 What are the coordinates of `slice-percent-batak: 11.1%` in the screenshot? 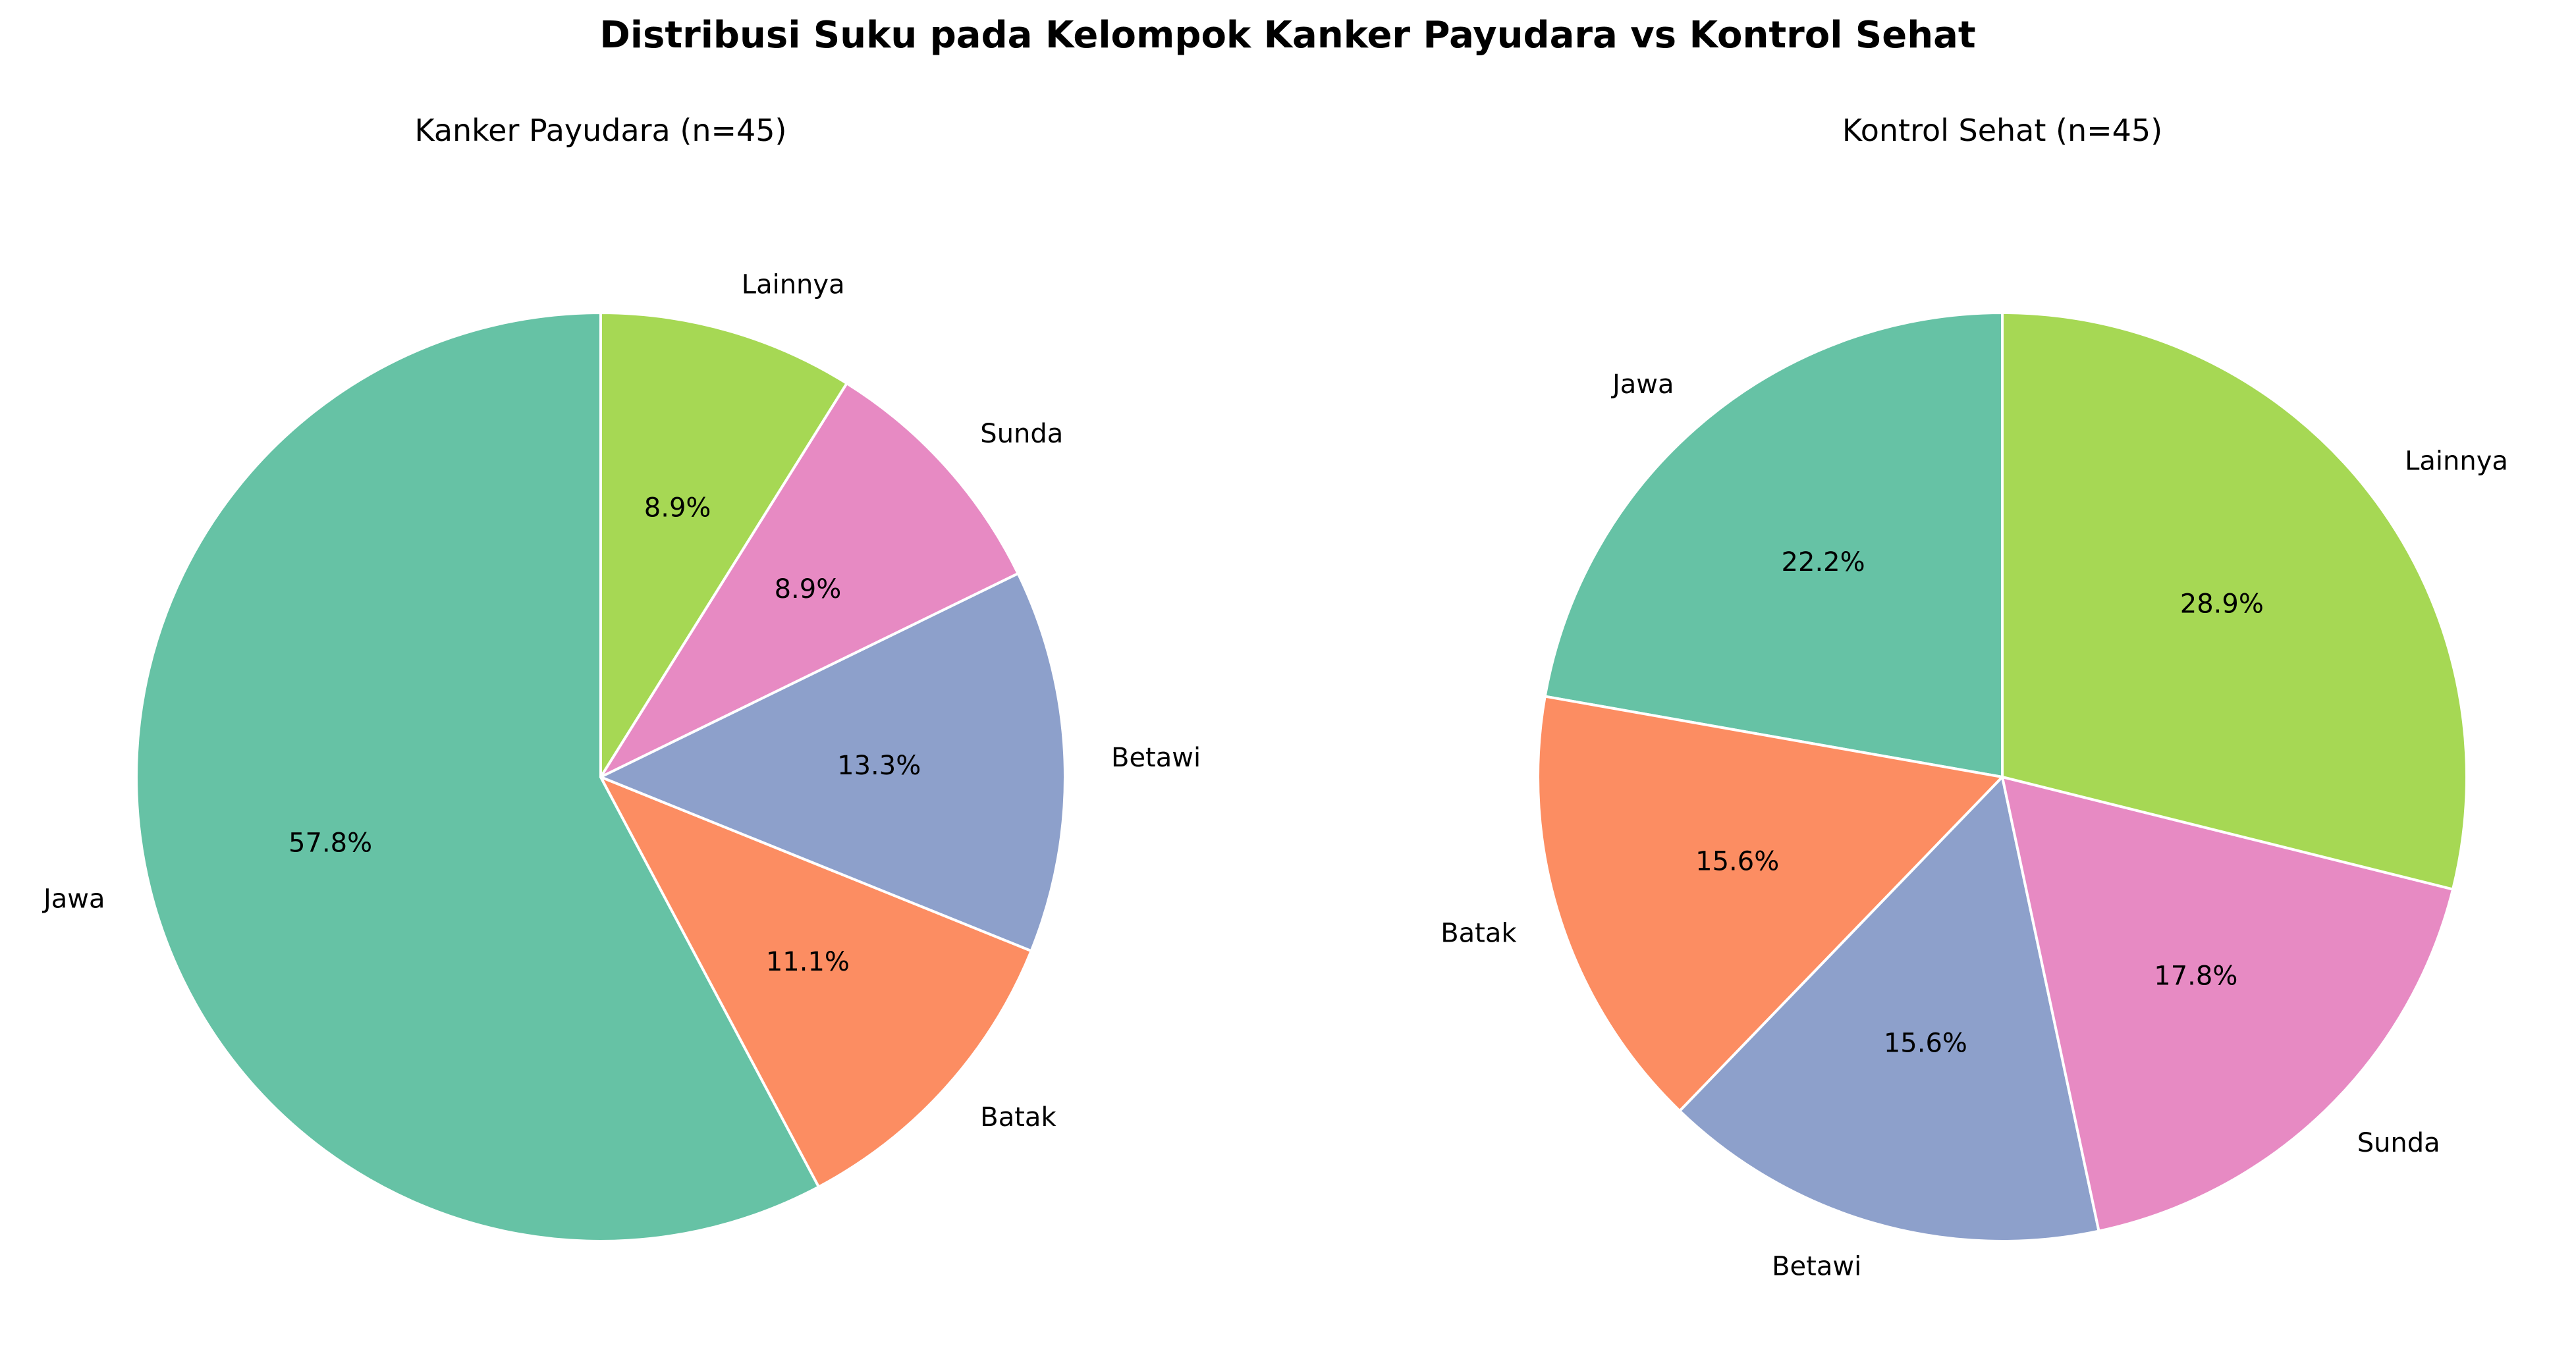 It's located at (808, 962).